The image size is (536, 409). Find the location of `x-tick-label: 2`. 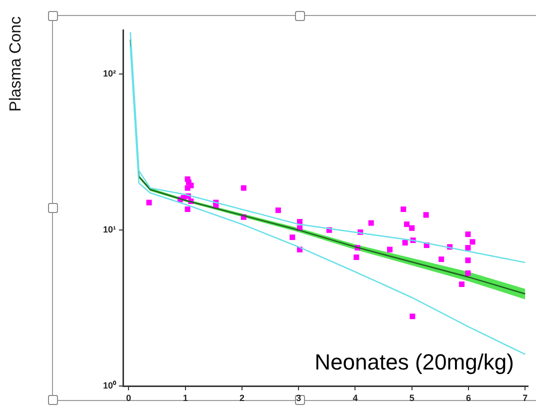

x-tick-label: 2 is located at coordinates (241, 398).